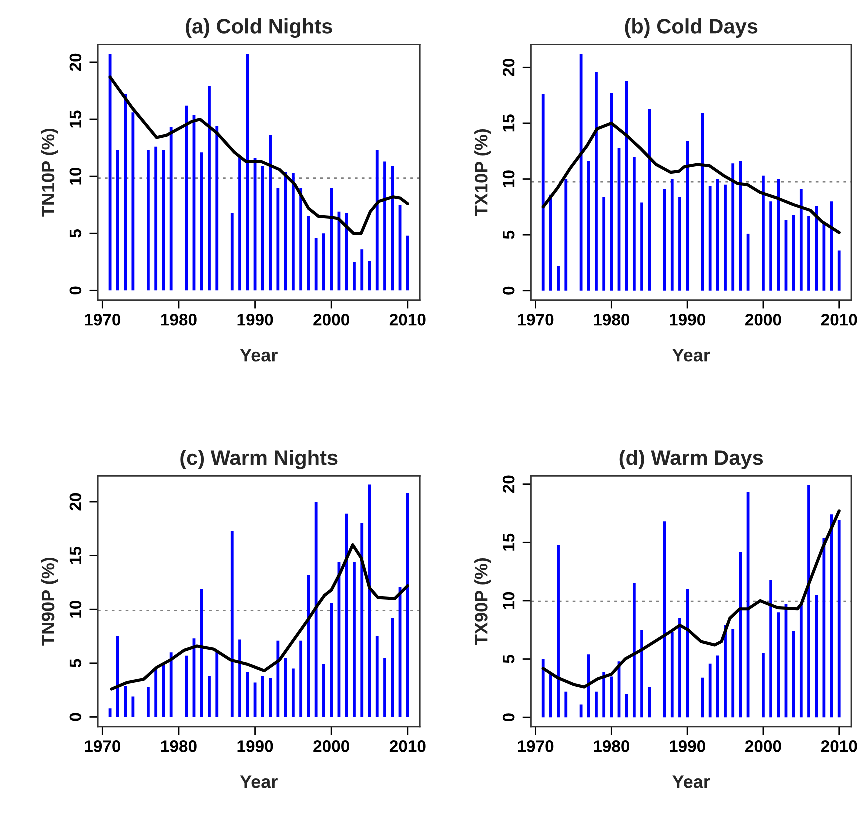 The width and height of the screenshot is (868, 814). What do you see at coordinates (259, 460) in the screenshot?
I see `chart-title: (c) Warm Nights` at bounding box center [259, 460].